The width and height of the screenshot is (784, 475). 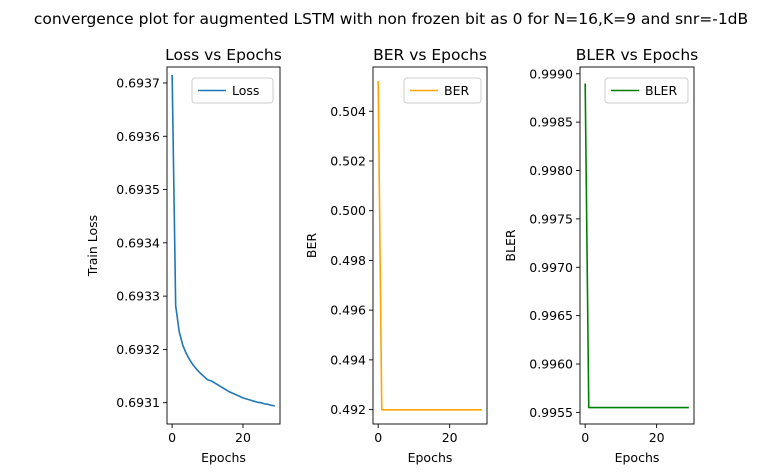 I want to click on y-tick-label: 0.6933, so click(x=138, y=296).